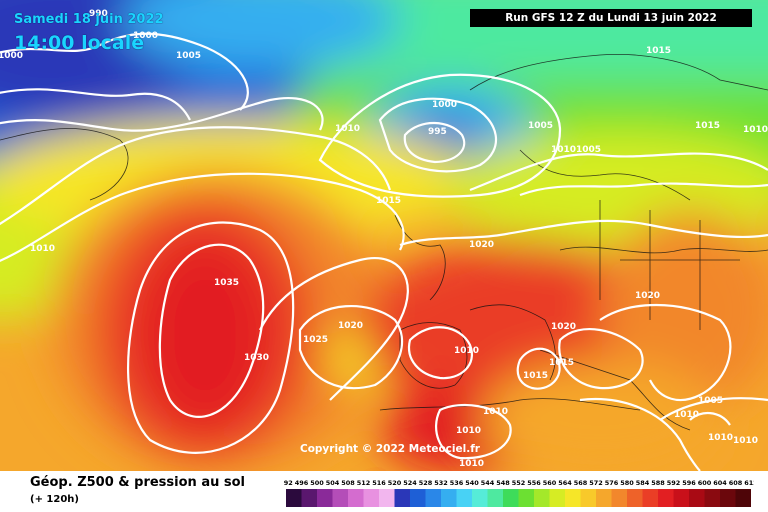 This screenshot has height=512, width=768. I want to click on scale-tick-label: 604, so click(720, 483).